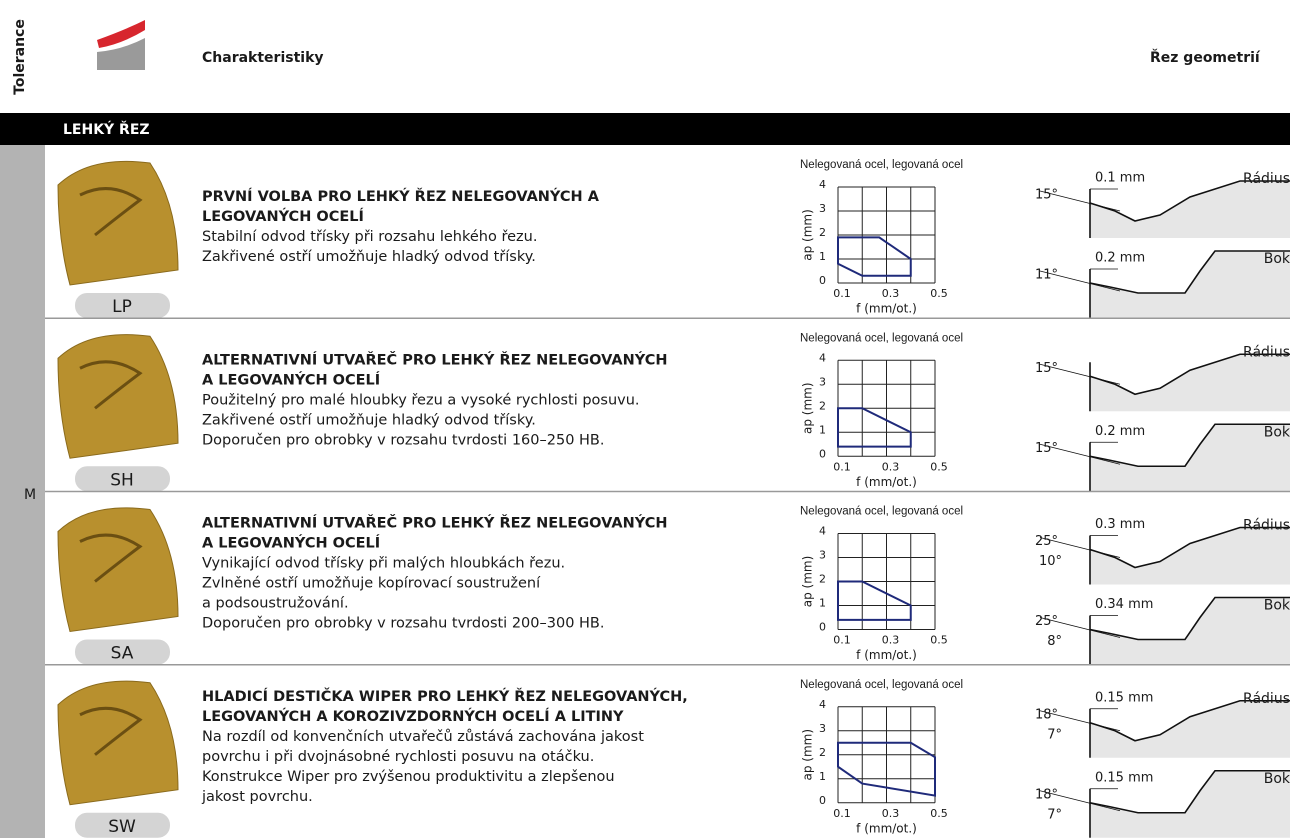  Describe the element at coordinates (1054, 641) in the screenshot. I see `cutting-angle: 8°` at that location.